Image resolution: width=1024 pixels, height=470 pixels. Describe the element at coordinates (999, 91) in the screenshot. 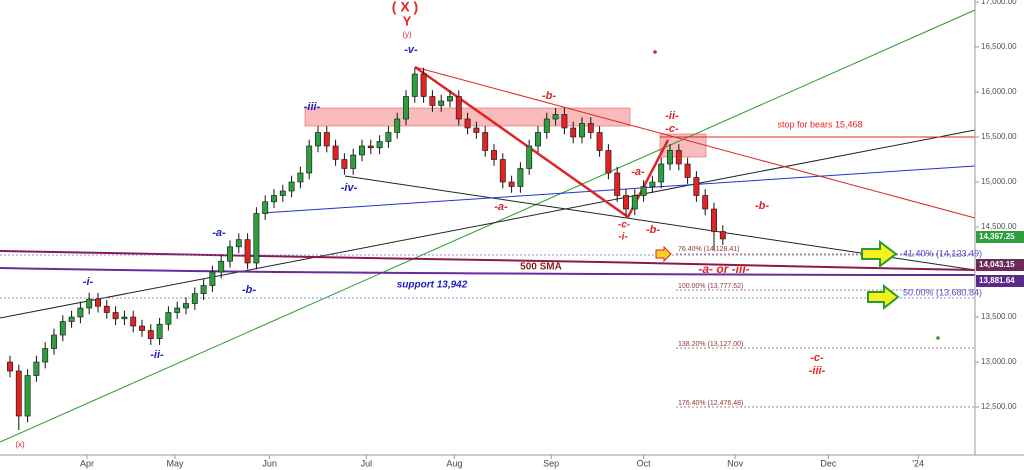

I see `y-tick-label: 16,000.00` at that location.